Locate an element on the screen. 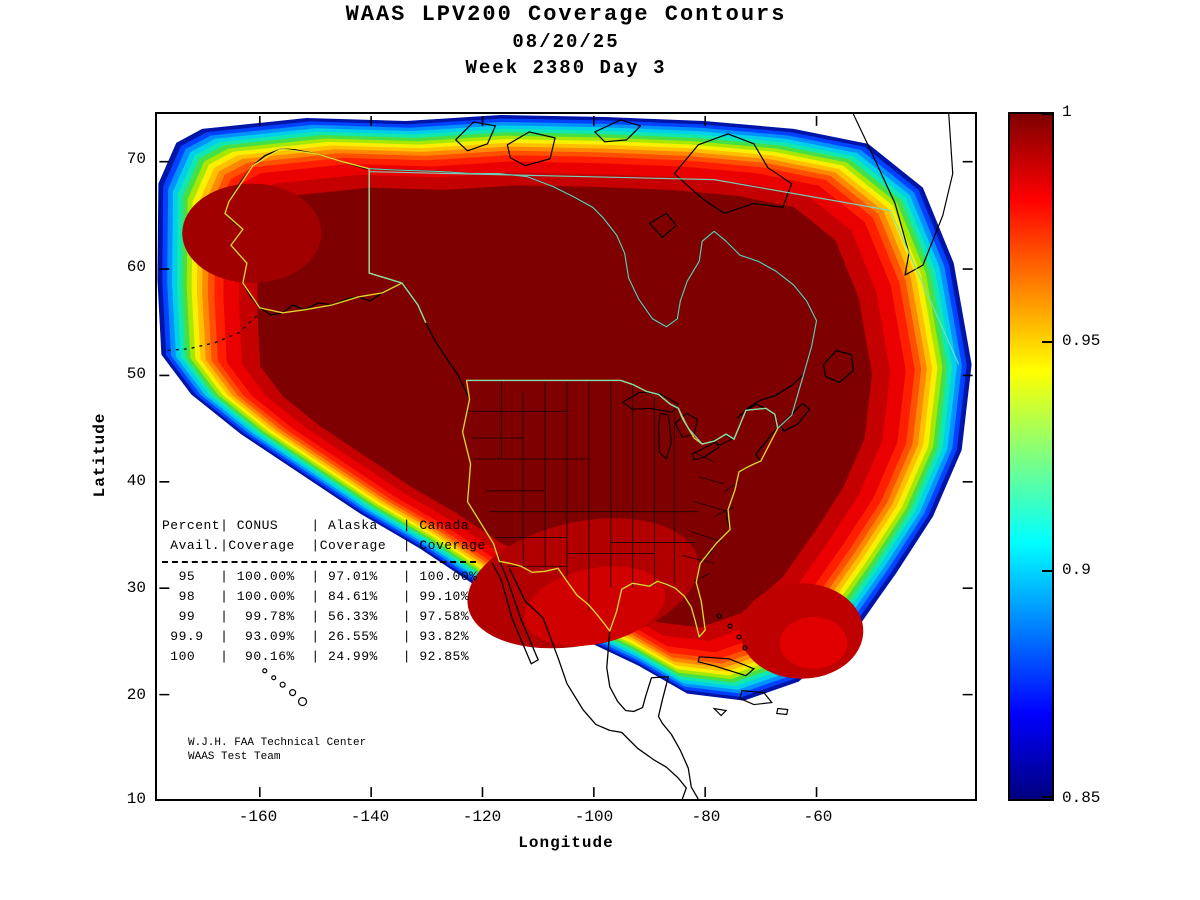 Image resolution: width=1200 pixels, height=900 pixels. great-lakes is located at coordinates (677, 426).